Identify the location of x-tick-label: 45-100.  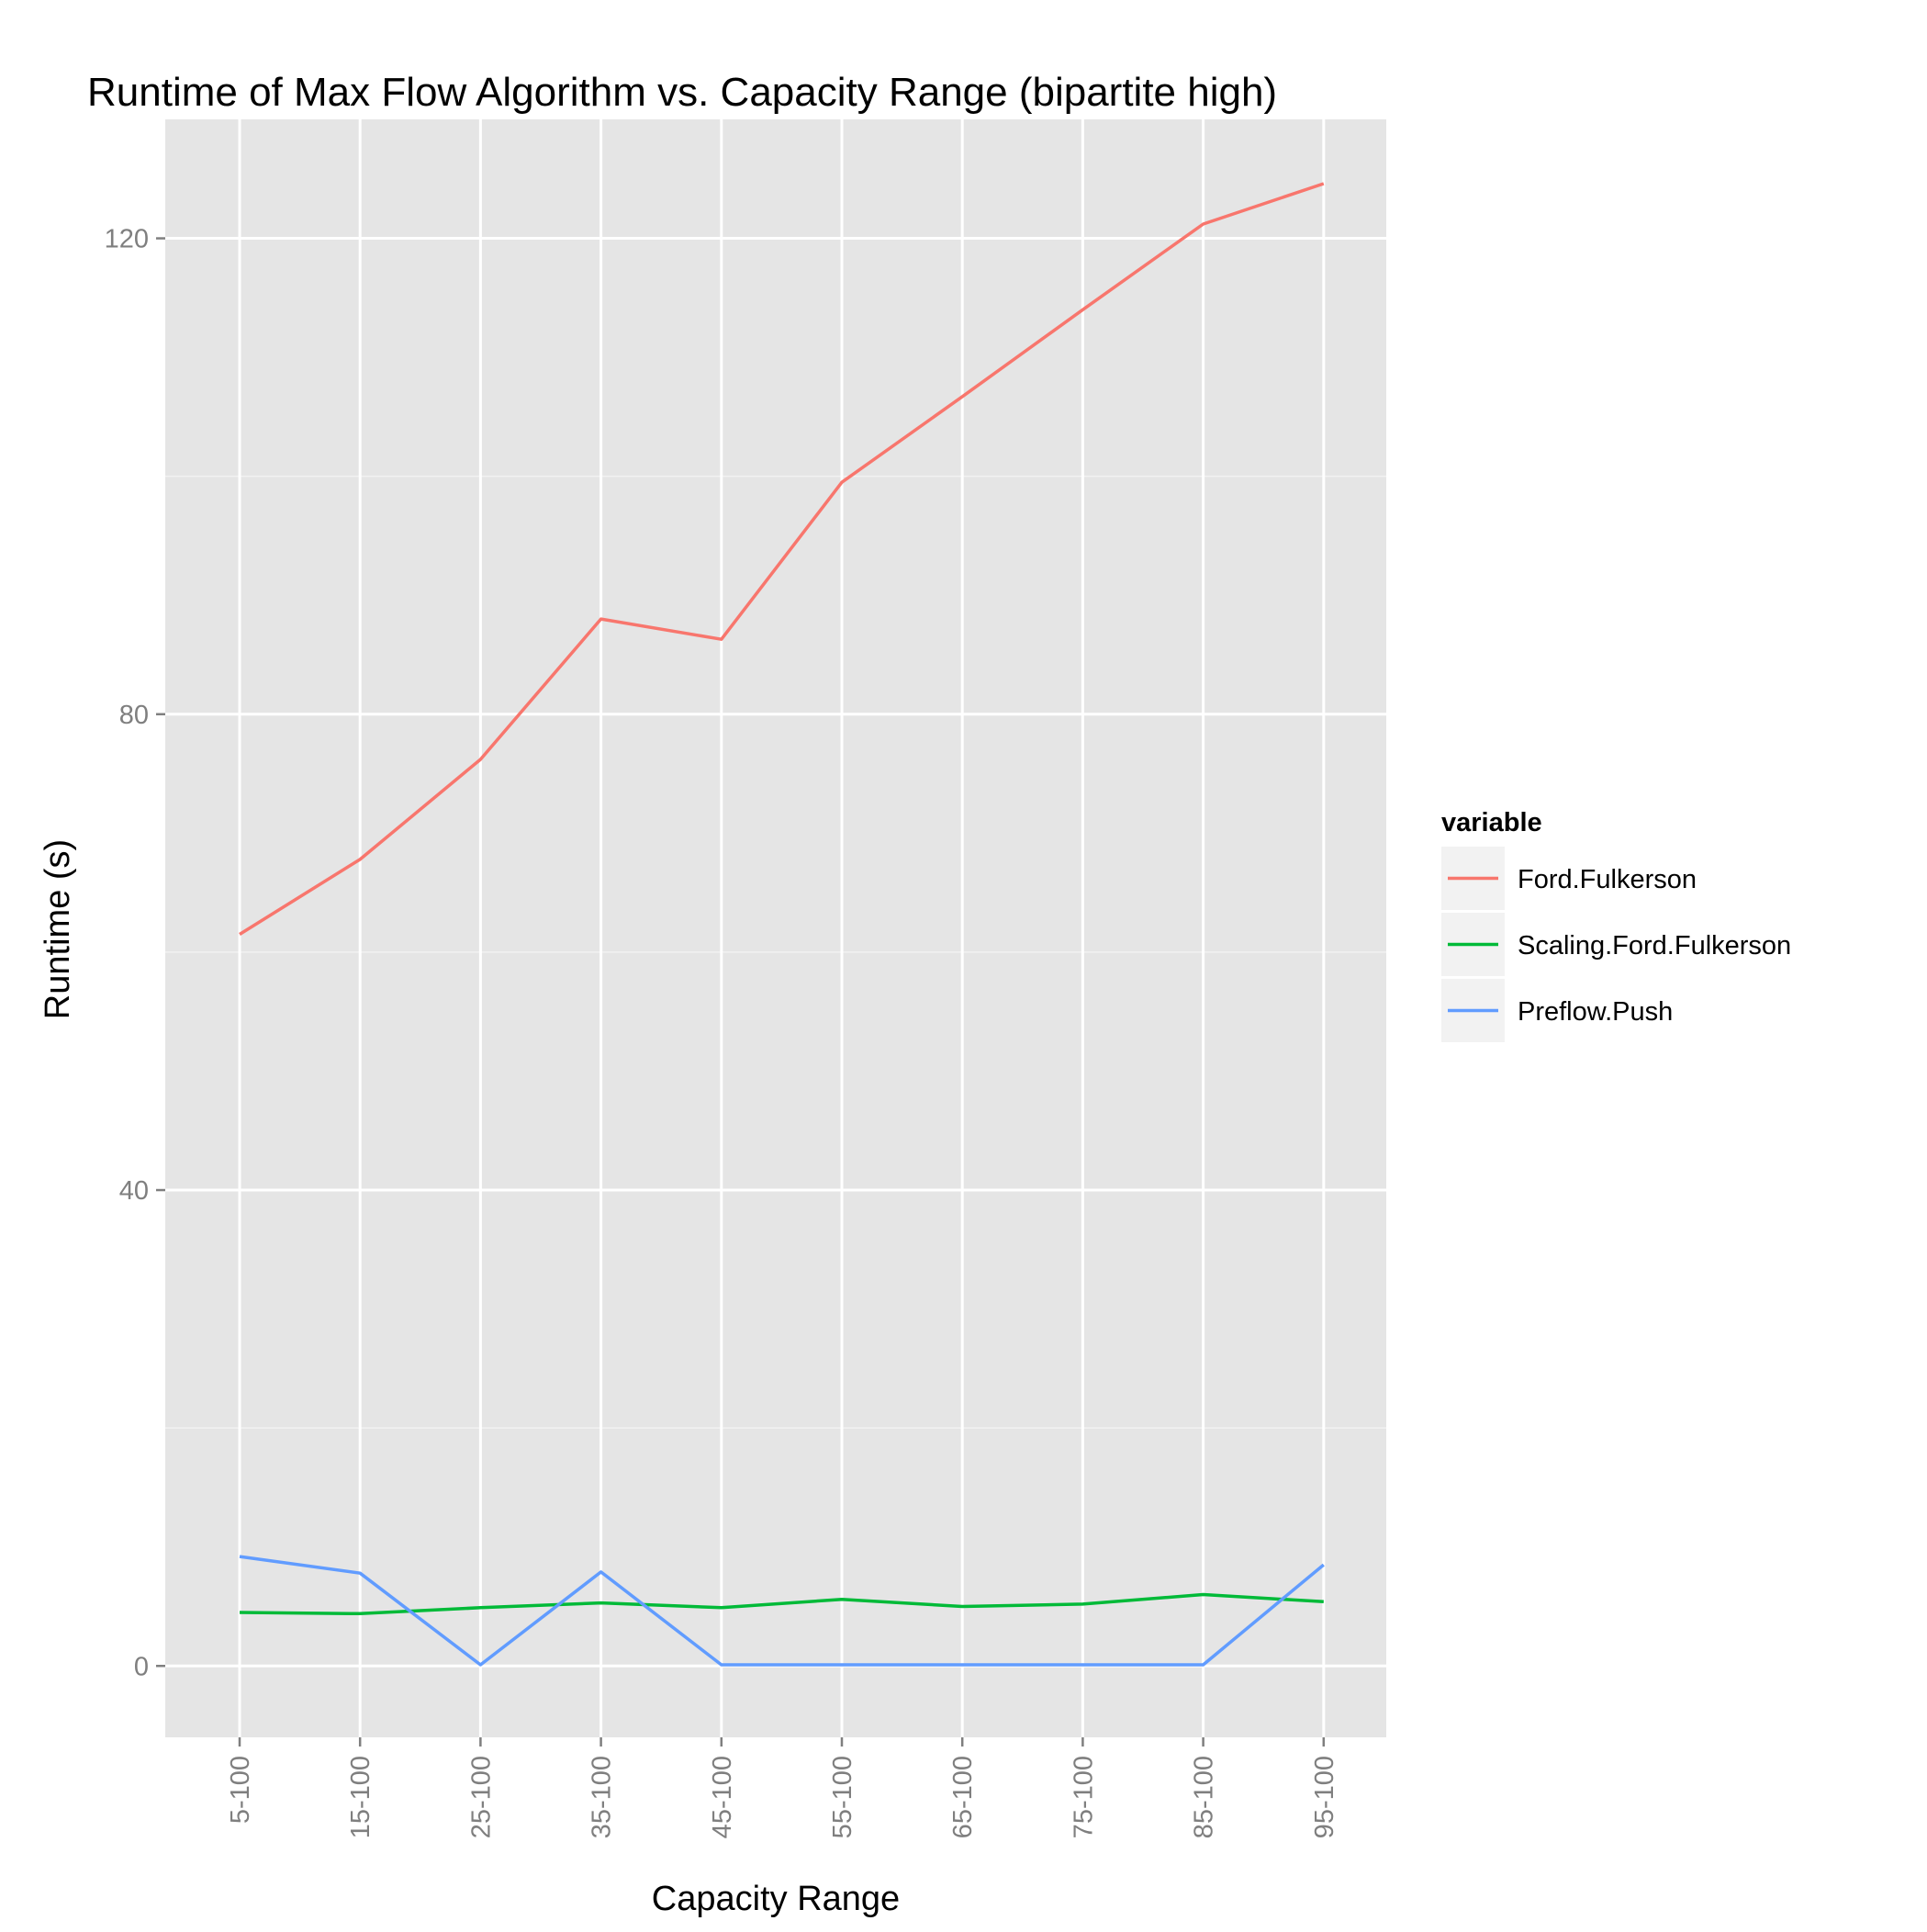
(723, 1797).